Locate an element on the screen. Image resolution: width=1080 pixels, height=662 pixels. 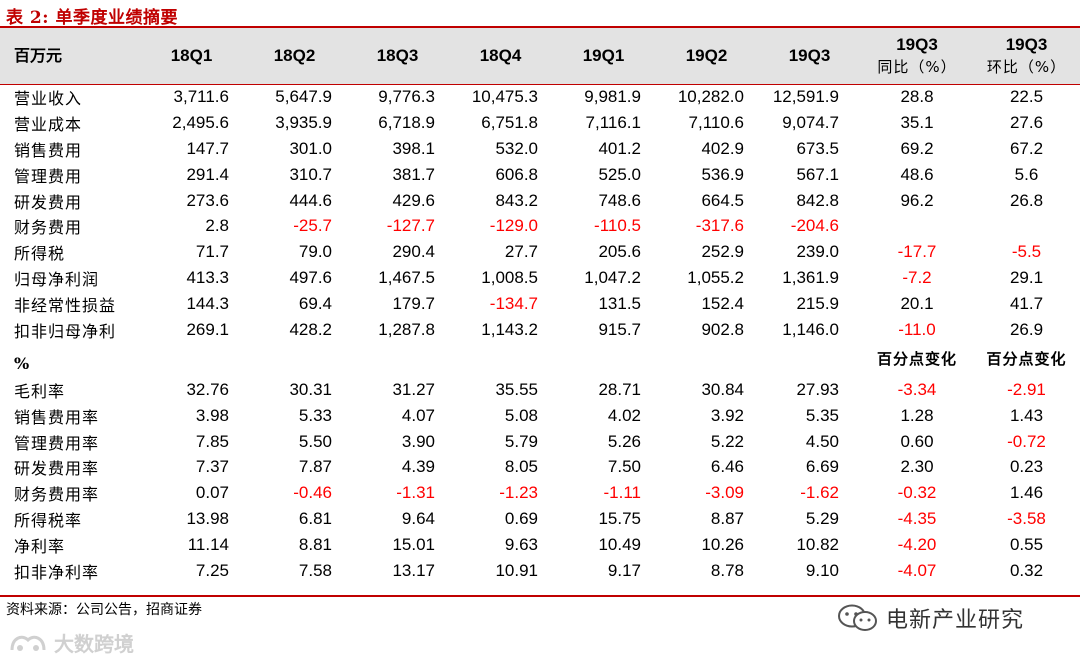
table-cell: 1,146.0 is located at coordinates (810, 329).